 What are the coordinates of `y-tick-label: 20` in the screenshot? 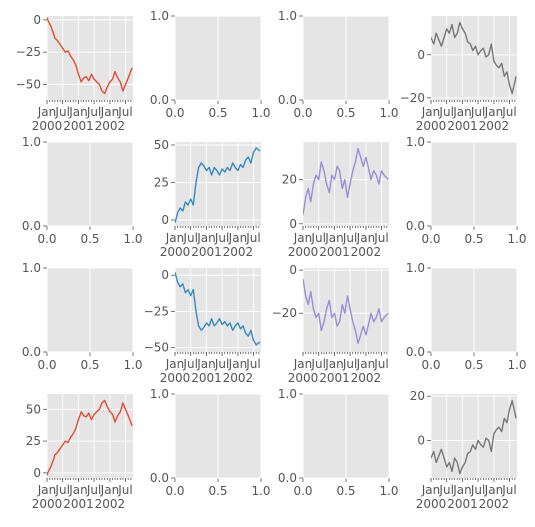 It's located at (417, 396).